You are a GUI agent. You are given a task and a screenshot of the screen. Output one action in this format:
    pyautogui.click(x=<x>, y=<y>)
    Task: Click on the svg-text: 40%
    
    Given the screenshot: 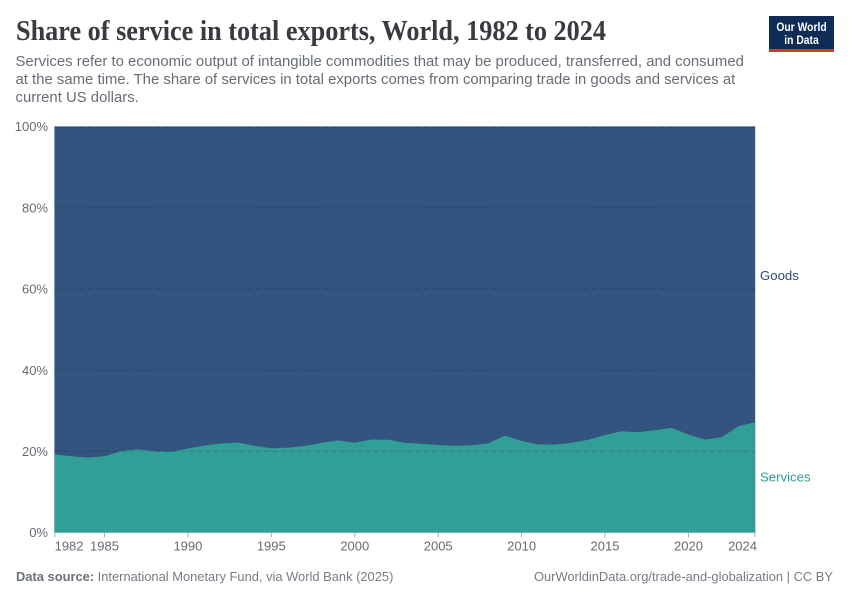 What is the action you would take?
    pyautogui.click(x=35, y=370)
    